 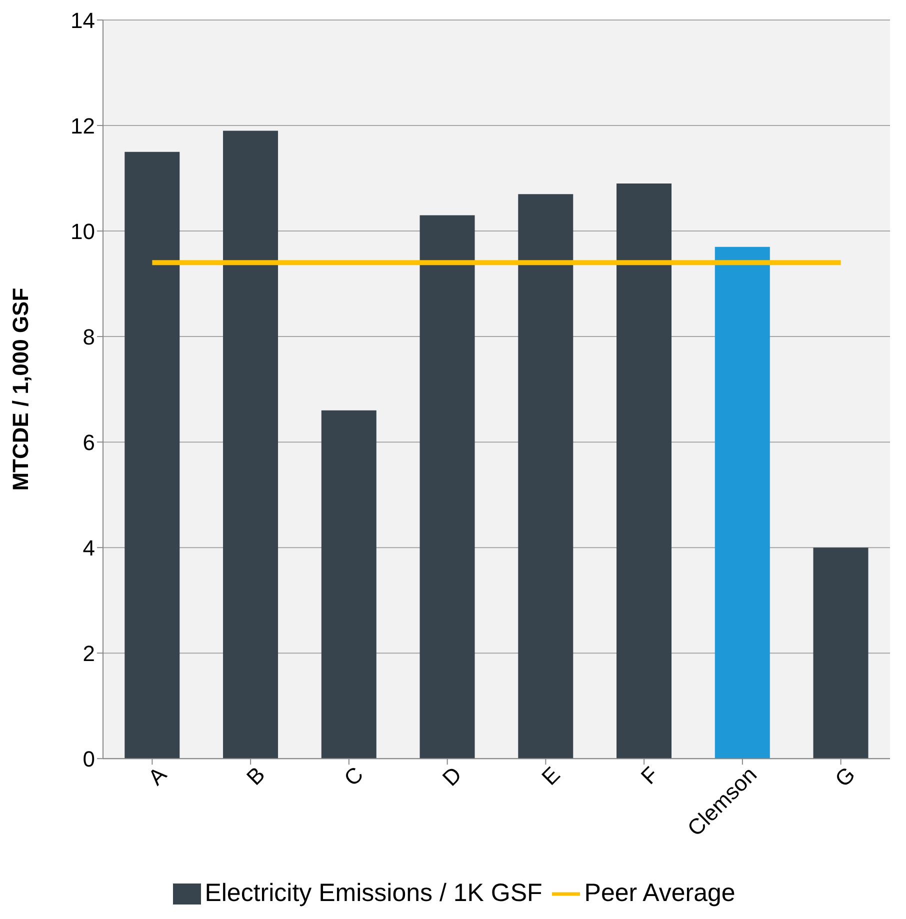 I want to click on y-tick-label: 12, so click(x=82, y=125).